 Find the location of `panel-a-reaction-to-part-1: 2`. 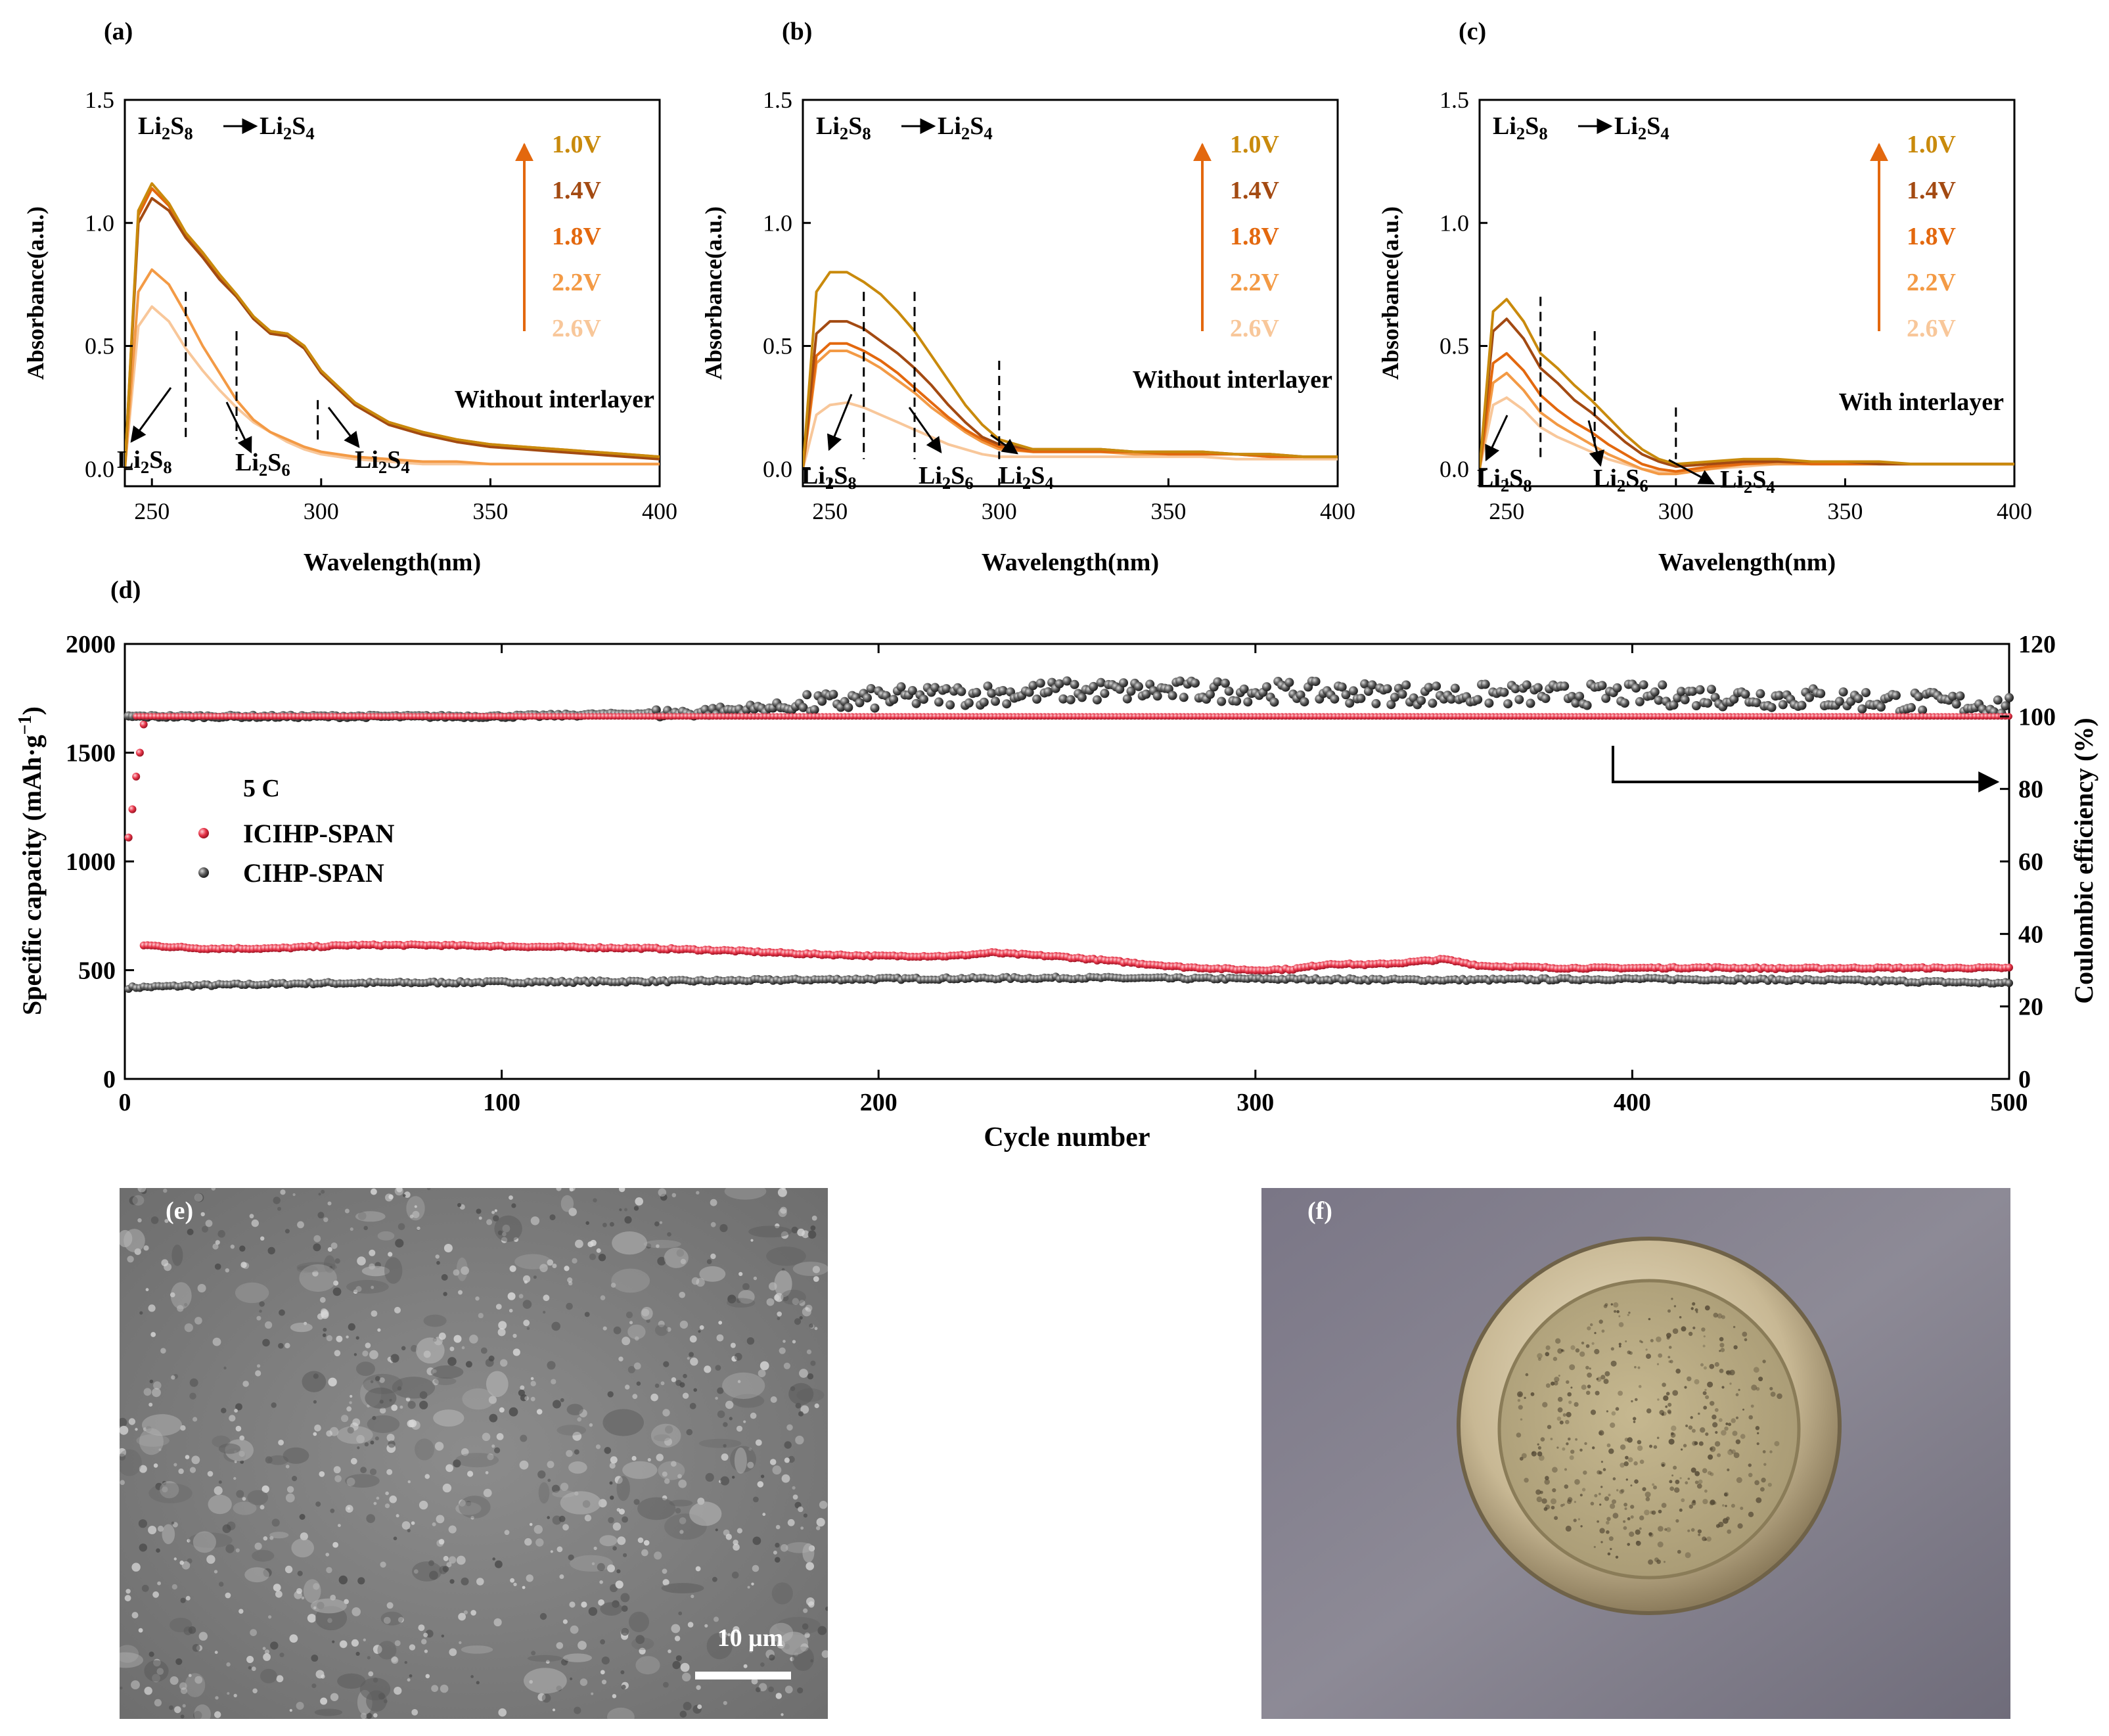

panel-a-reaction-to-part-1: 2 is located at coordinates (287, 133).